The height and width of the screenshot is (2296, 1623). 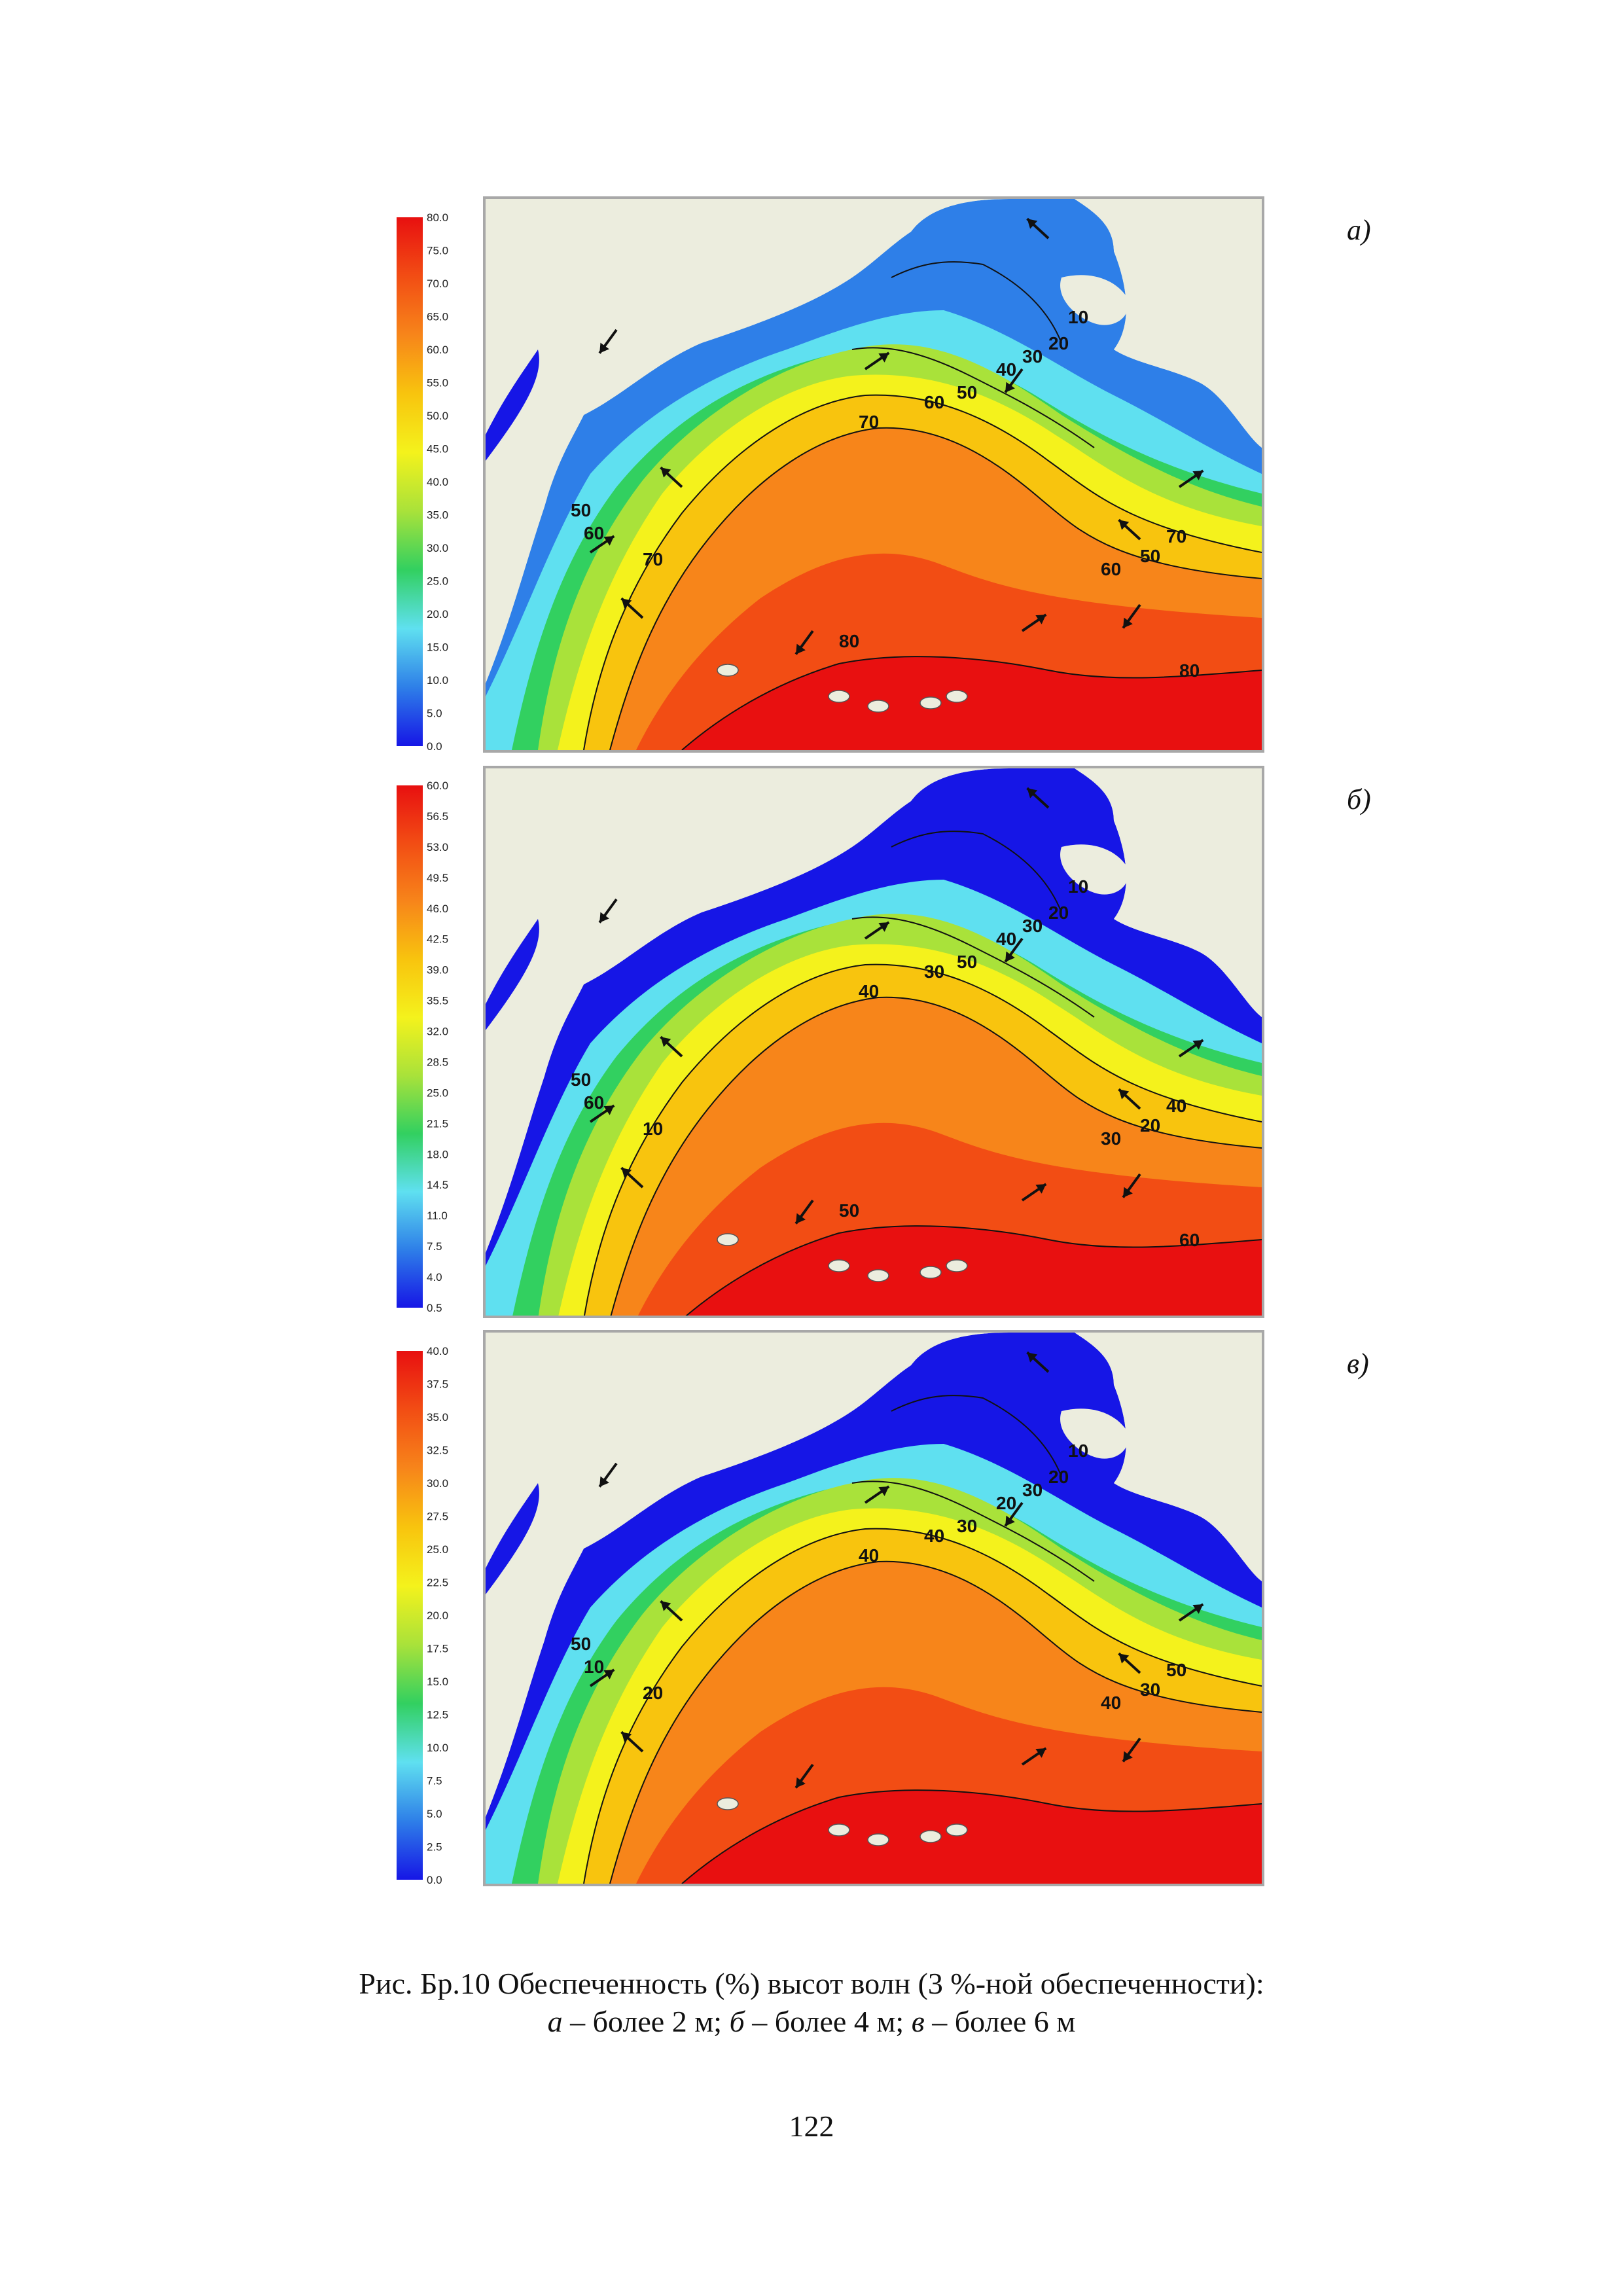 What do you see at coordinates (437, 1682) in the screenshot?
I see `colorbar-c-tick: 15.0` at bounding box center [437, 1682].